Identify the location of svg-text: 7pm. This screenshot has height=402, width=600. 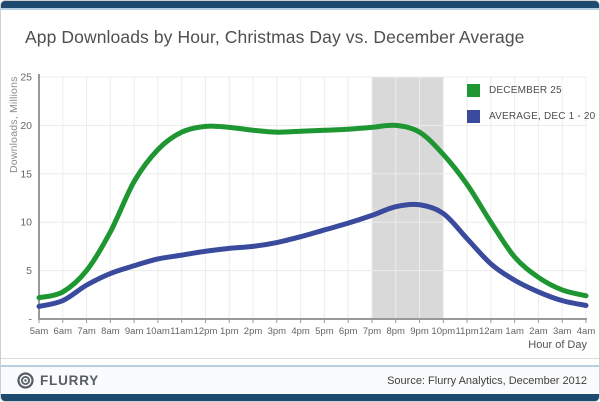
(372, 331).